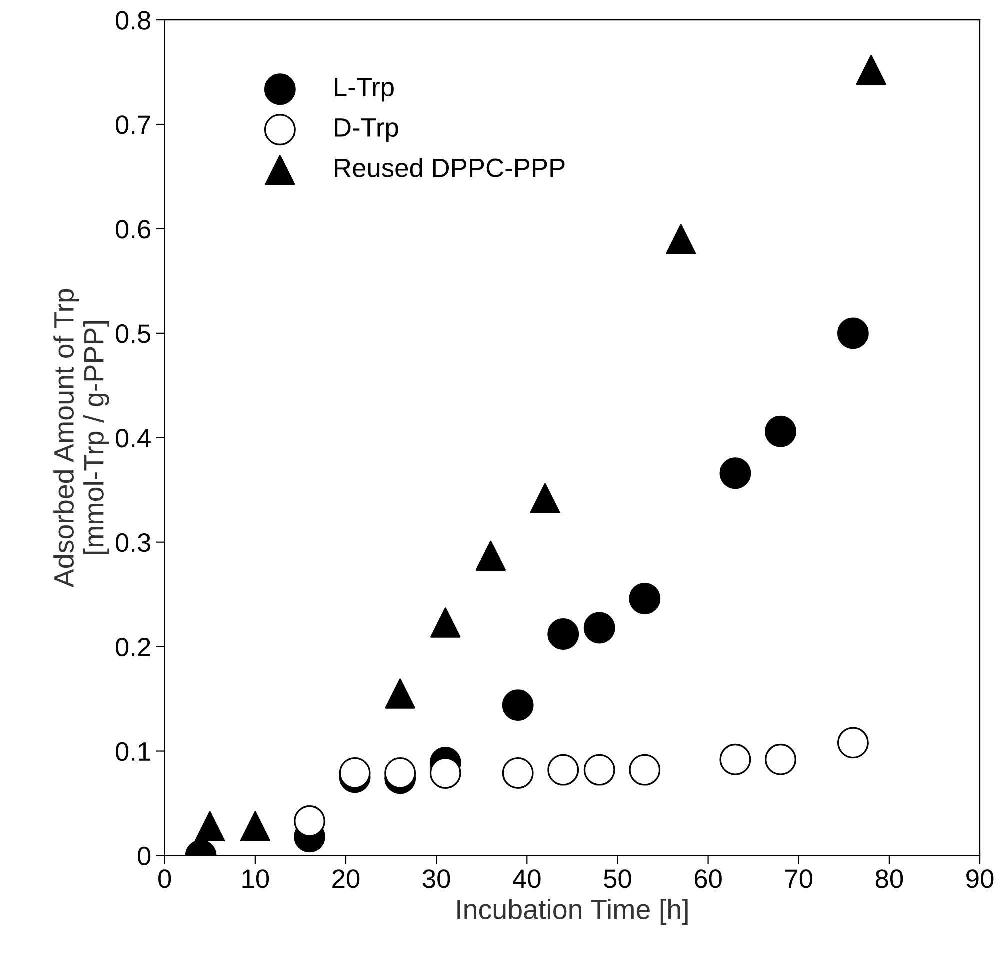  Describe the element at coordinates (133, 647) in the screenshot. I see `y-tick-label: 0.2` at that location.